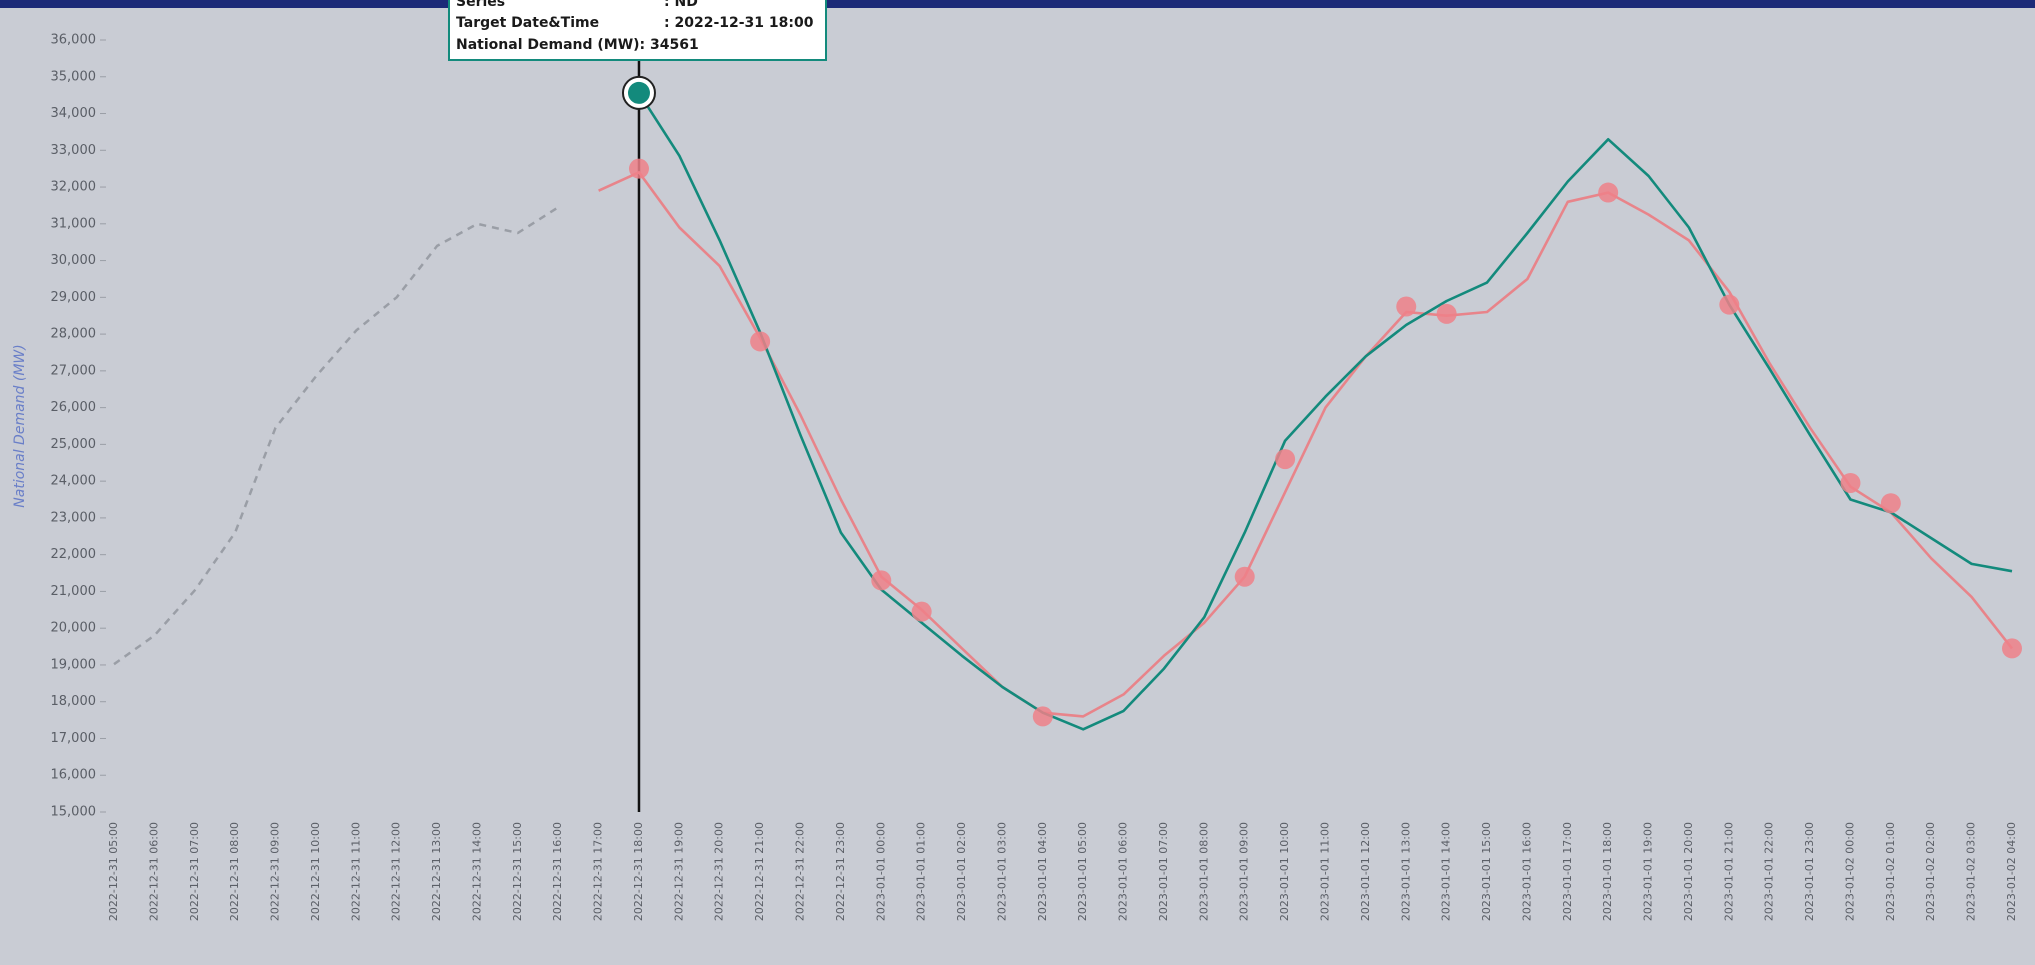 Image resolution: width=2035 pixels, height=965 pixels. I want to click on x-tick-label: 2022-12-31 23:00, so click(840, 871).